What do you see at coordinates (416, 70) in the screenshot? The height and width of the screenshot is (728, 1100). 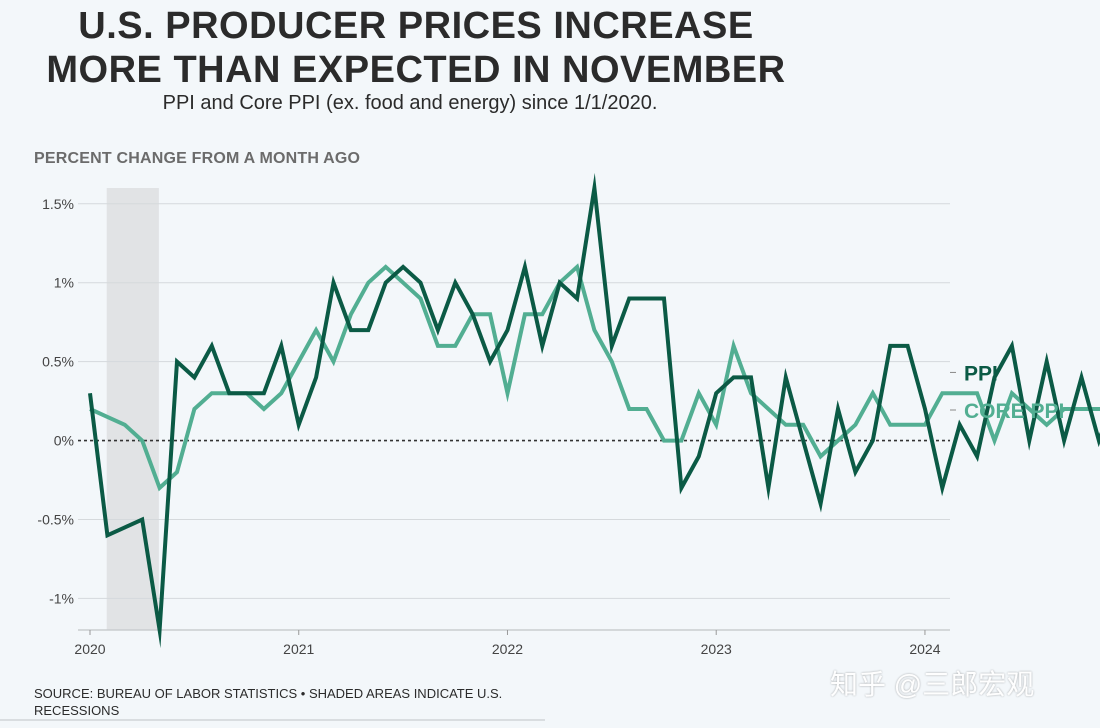 I see `title-line-2: MORE THAN EXPECTED IN NOVEMBER` at bounding box center [416, 70].